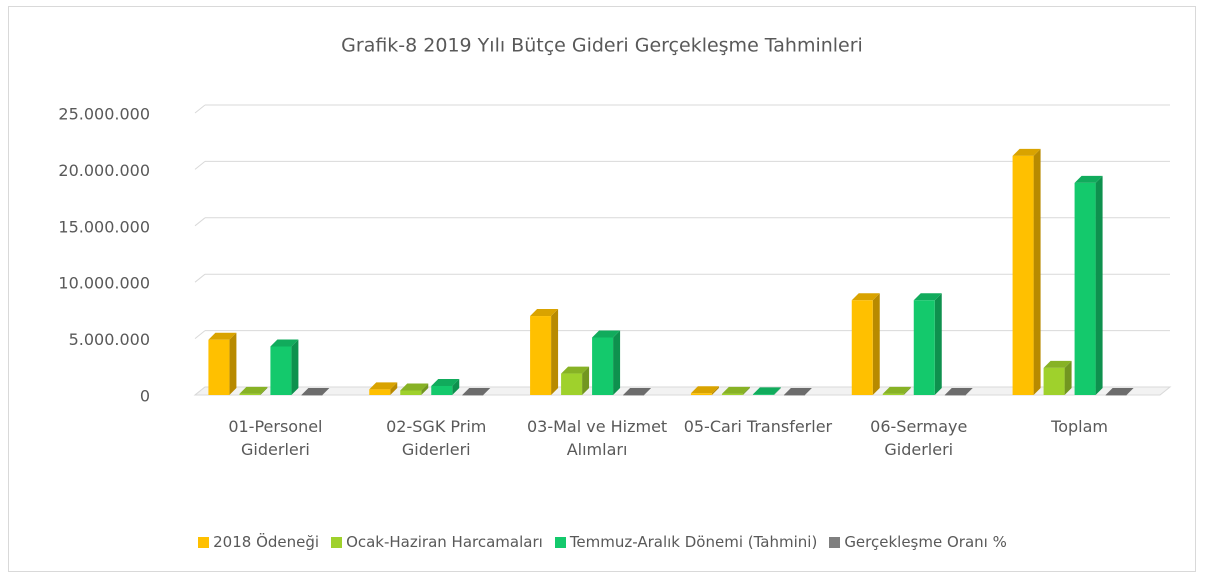 The image size is (1205, 580). I want to click on y-tick-label: 10.000.000, so click(104, 283).